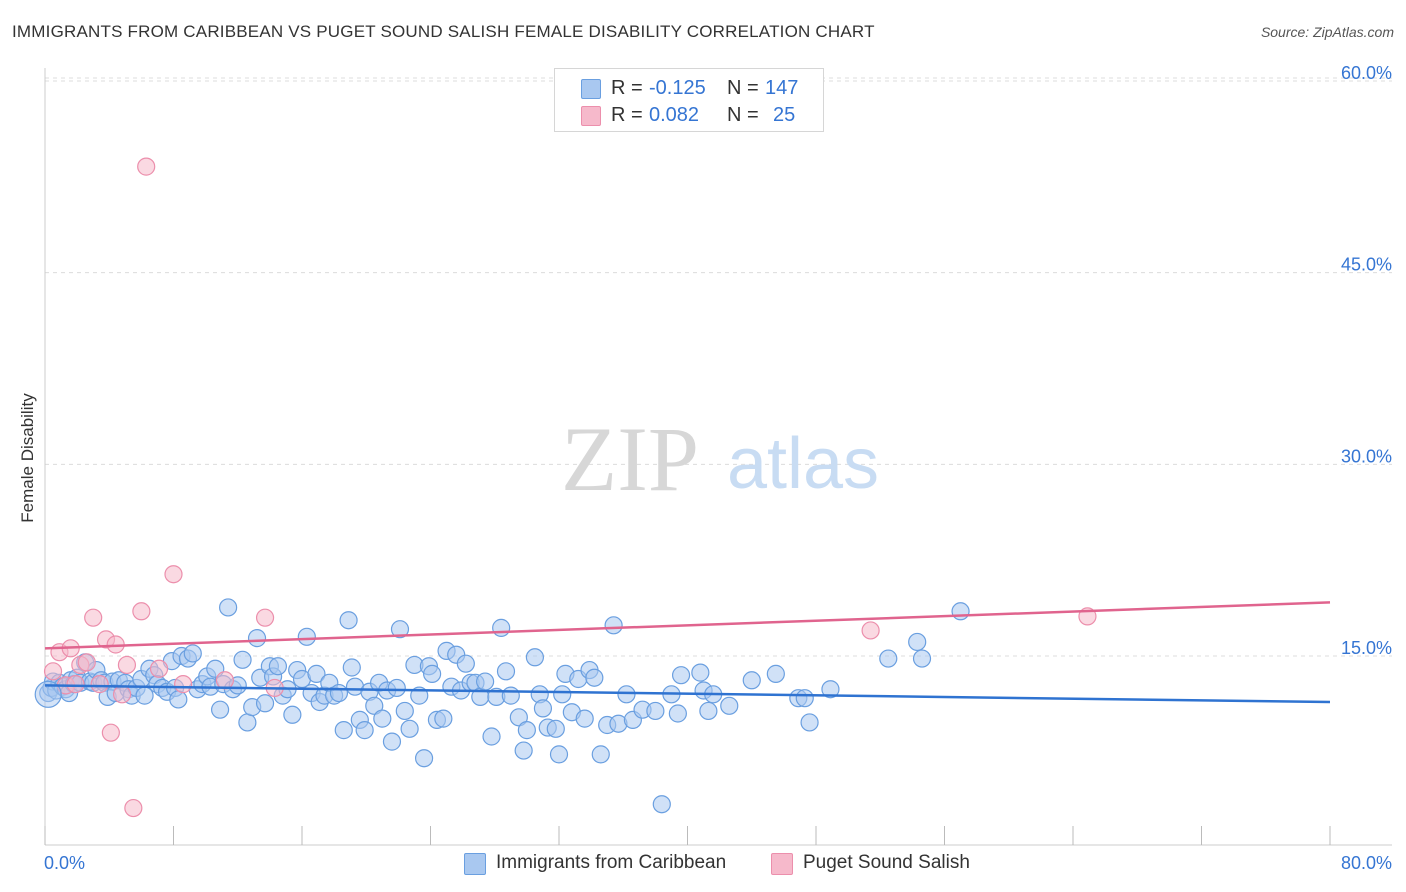 The width and height of the screenshot is (1406, 892). I want to click on watermark: ZIP atlas, so click(720, 459).